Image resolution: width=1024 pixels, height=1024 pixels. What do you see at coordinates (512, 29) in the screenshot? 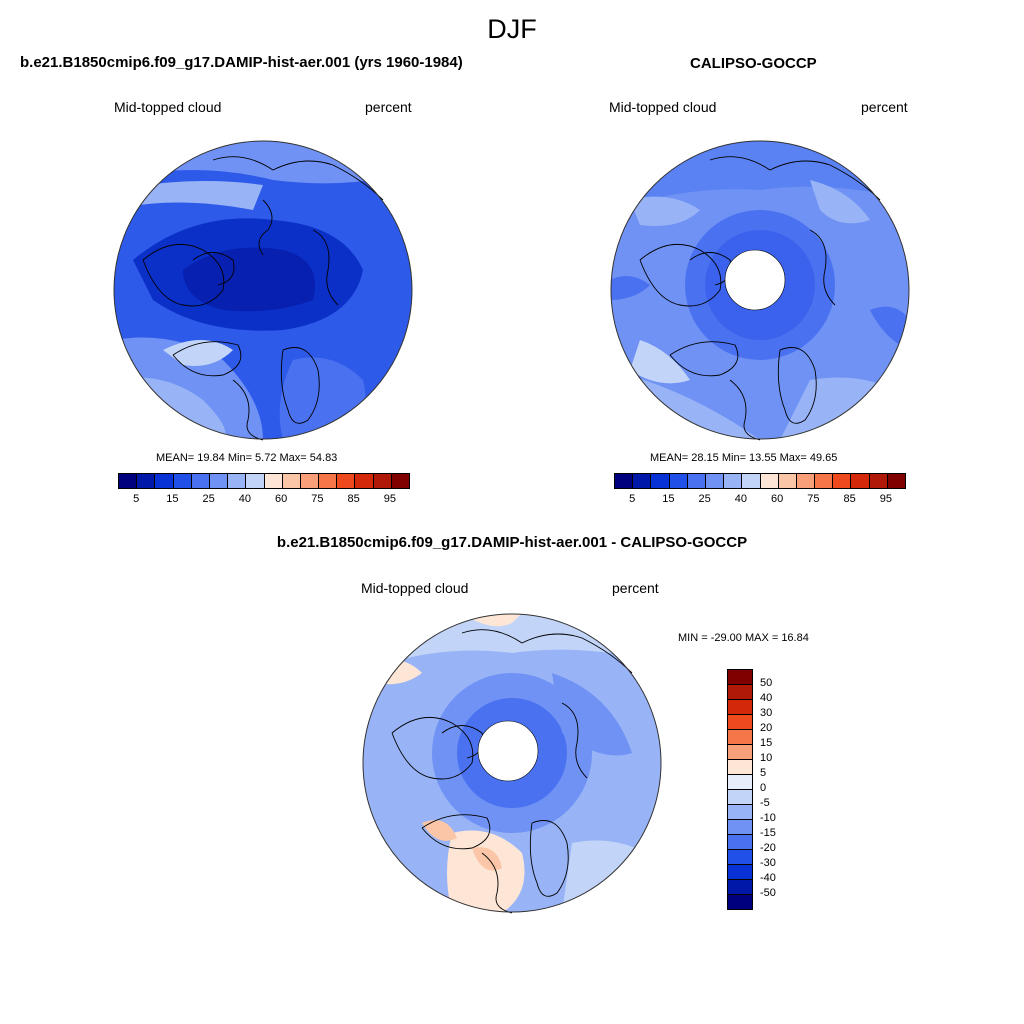
I see `main-title: DJF` at bounding box center [512, 29].